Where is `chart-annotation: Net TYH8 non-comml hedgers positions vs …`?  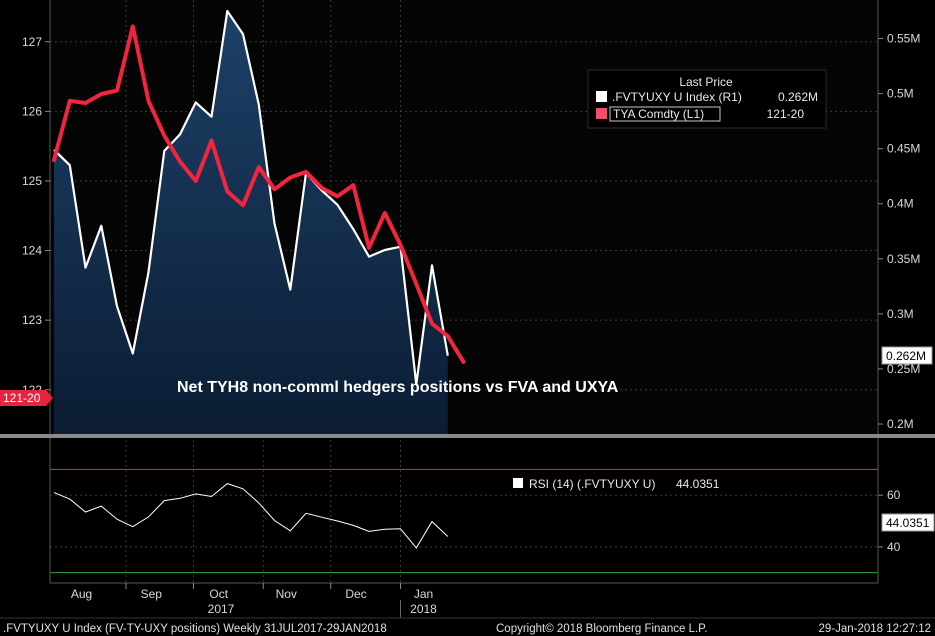
chart-annotation: Net TYH8 non-comml hedgers positions vs … is located at coordinates (398, 387).